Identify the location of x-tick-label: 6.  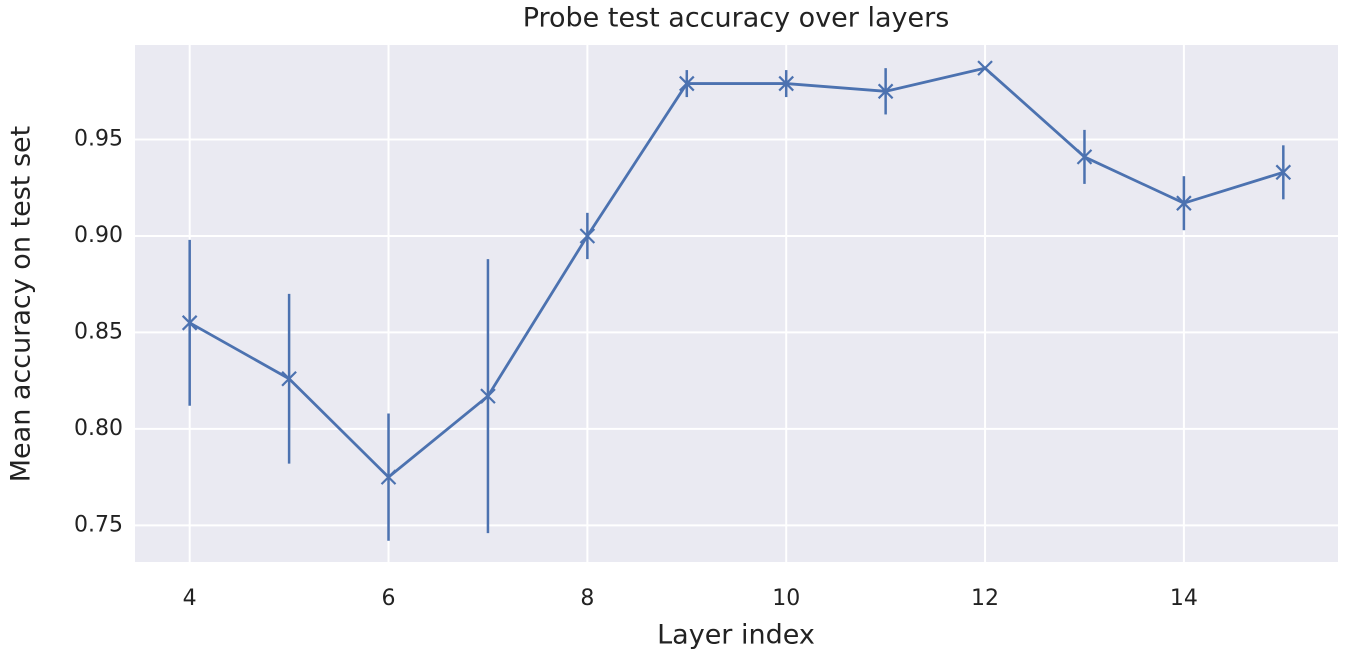
(389, 598).